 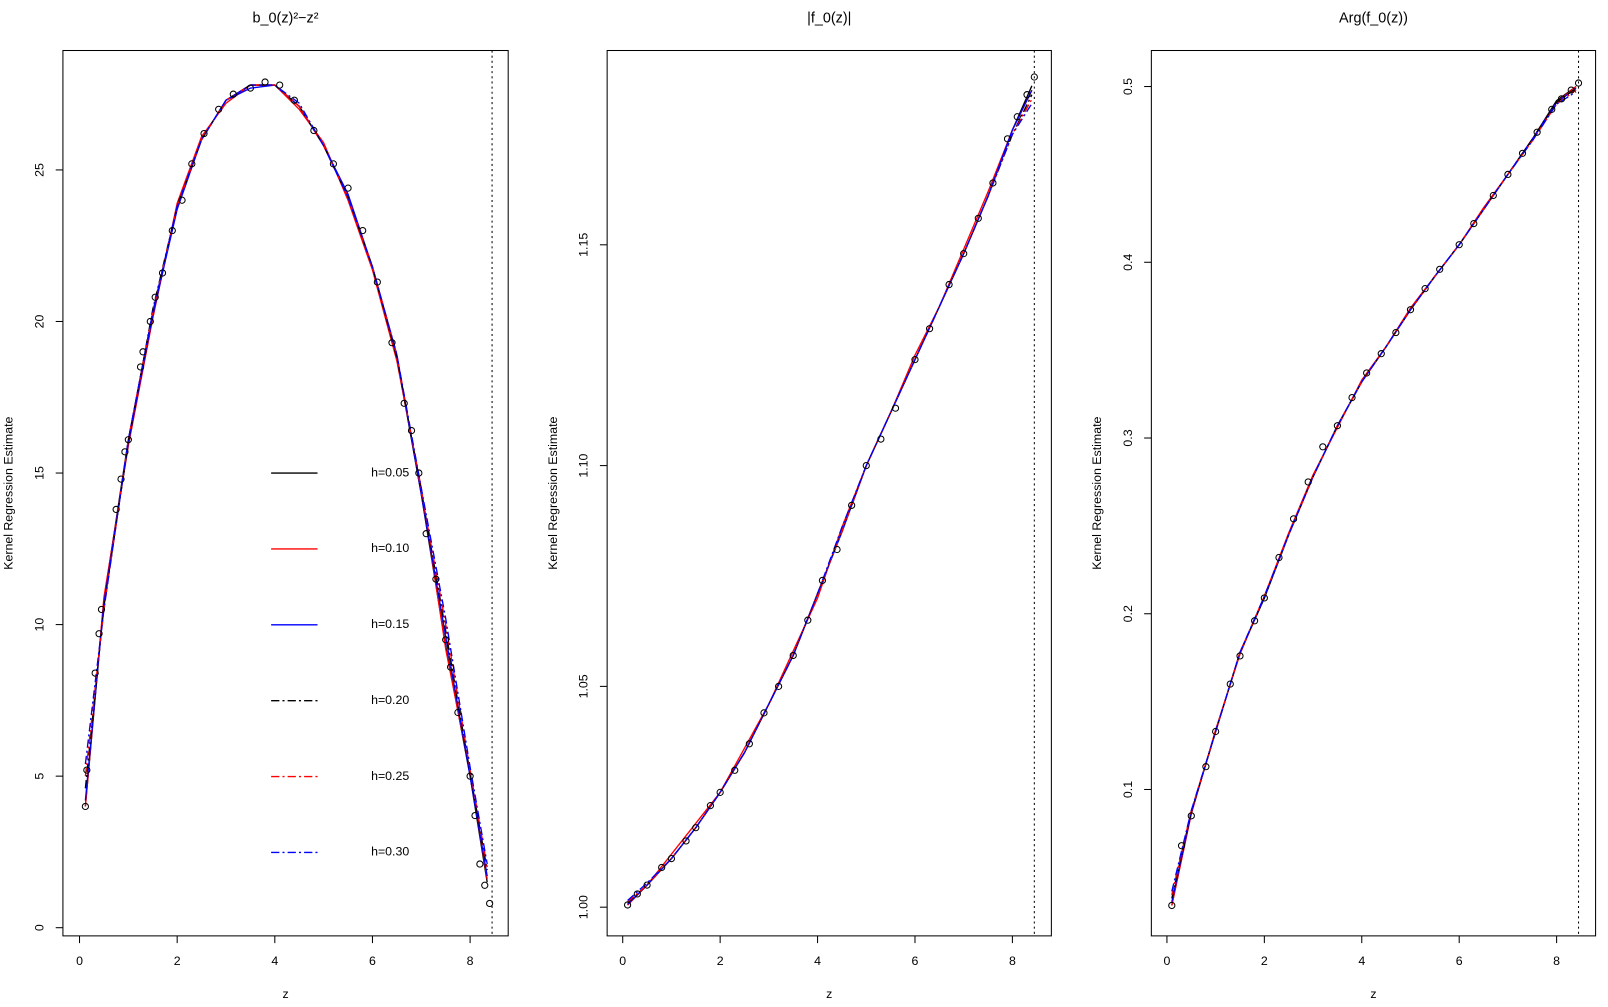 I want to click on legend-label: h=0.20, so click(x=390, y=700).